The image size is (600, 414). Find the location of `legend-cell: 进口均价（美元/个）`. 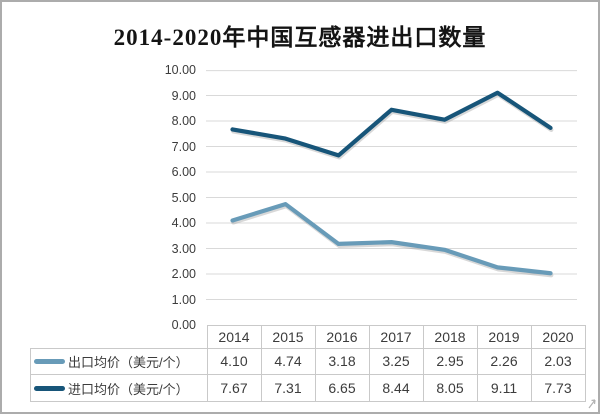

legend-cell: 进口均价（美元/个） is located at coordinates (119, 388).